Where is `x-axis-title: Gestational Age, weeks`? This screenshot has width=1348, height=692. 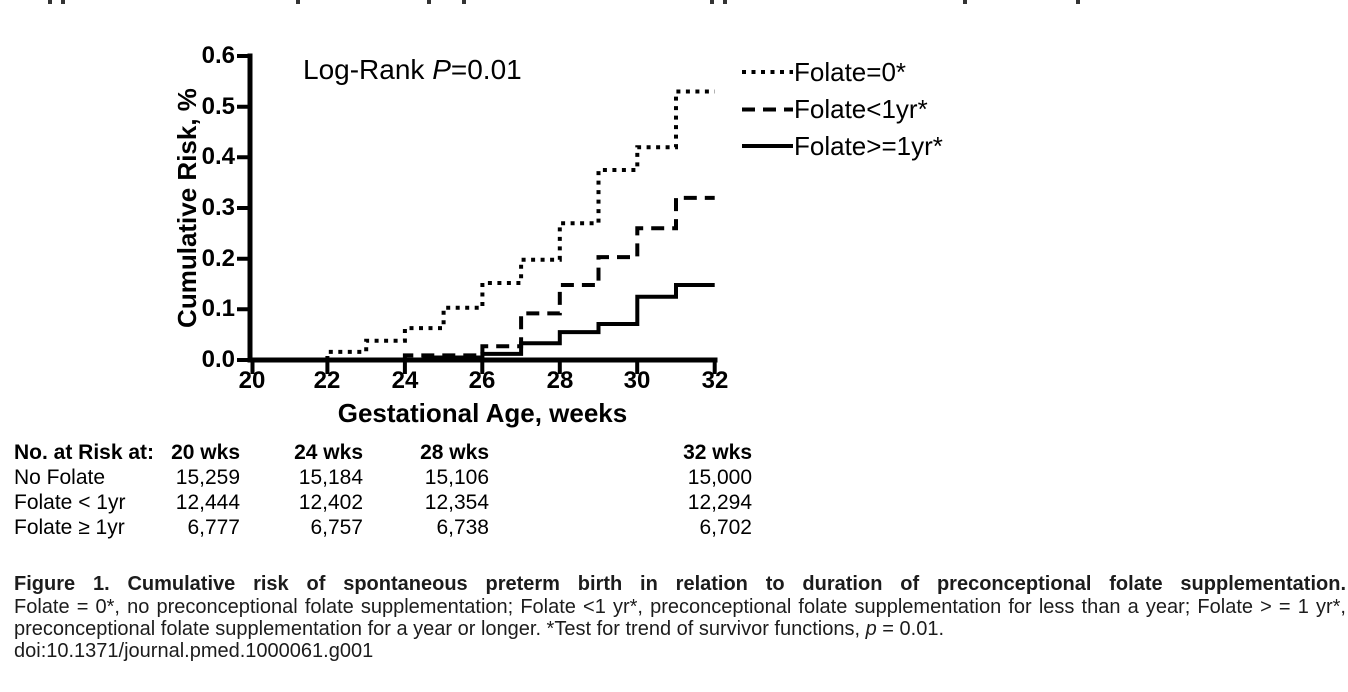
x-axis-title: Gestational Age, weeks is located at coordinates (482, 413).